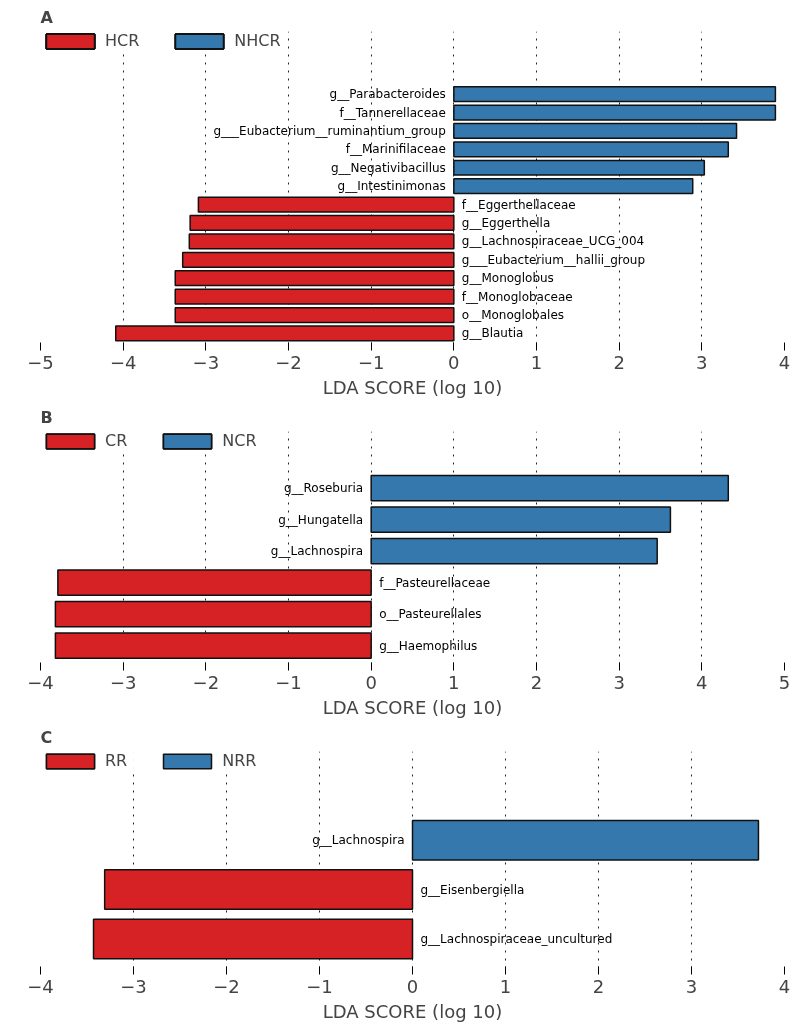 The image size is (798, 1024). I want to click on category-label: g__Roseburia, so click(323, 488).